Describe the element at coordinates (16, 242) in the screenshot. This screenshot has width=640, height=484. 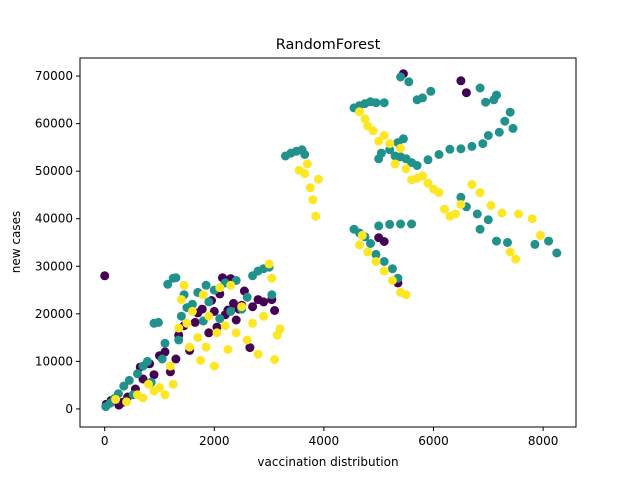
I see `y-axis-label: new cases` at that location.